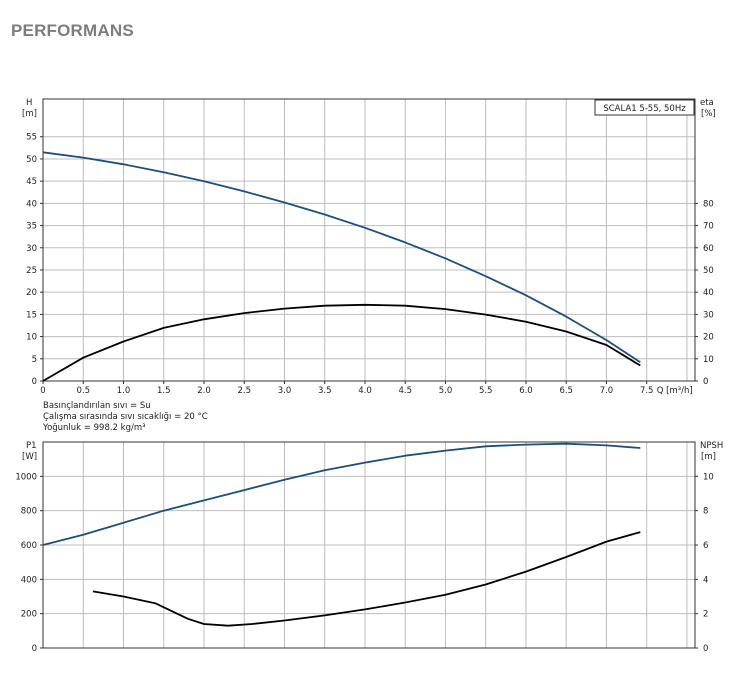 The image size is (735, 681). I want to click on upper-x-tick-label: 4.0, so click(365, 391).